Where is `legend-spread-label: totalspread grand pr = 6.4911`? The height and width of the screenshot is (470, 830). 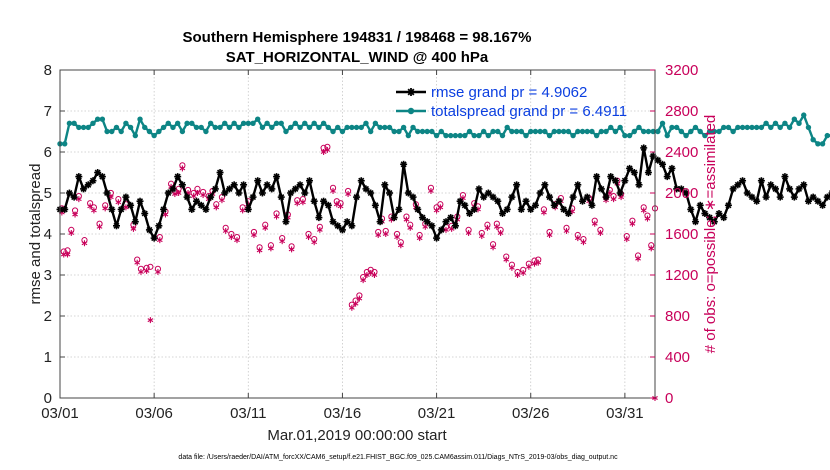 legend-spread-label: totalspread grand pr = 6.4911 is located at coordinates (529, 111).